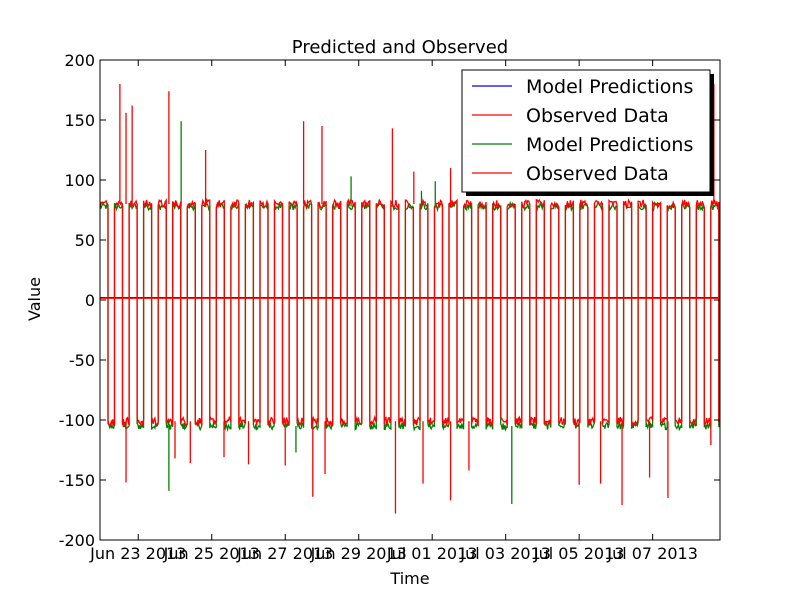 The height and width of the screenshot is (600, 800). What do you see at coordinates (85, 240) in the screenshot?
I see `y-tick-label-5: 50` at bounding box center [85, 240].